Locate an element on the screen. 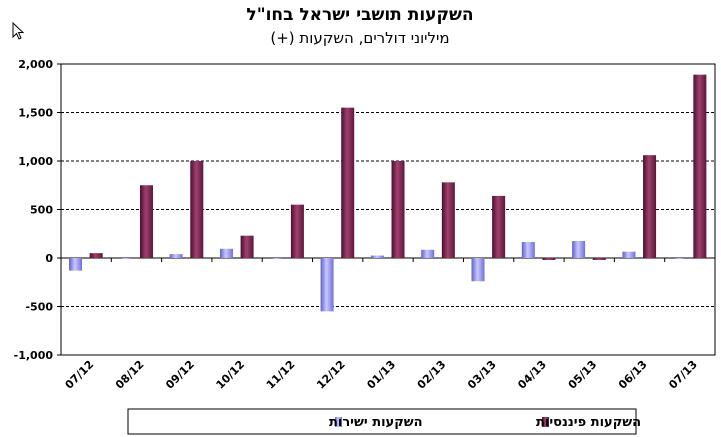  x-tick-label: 09/12 is located at coordinates (180, 375).